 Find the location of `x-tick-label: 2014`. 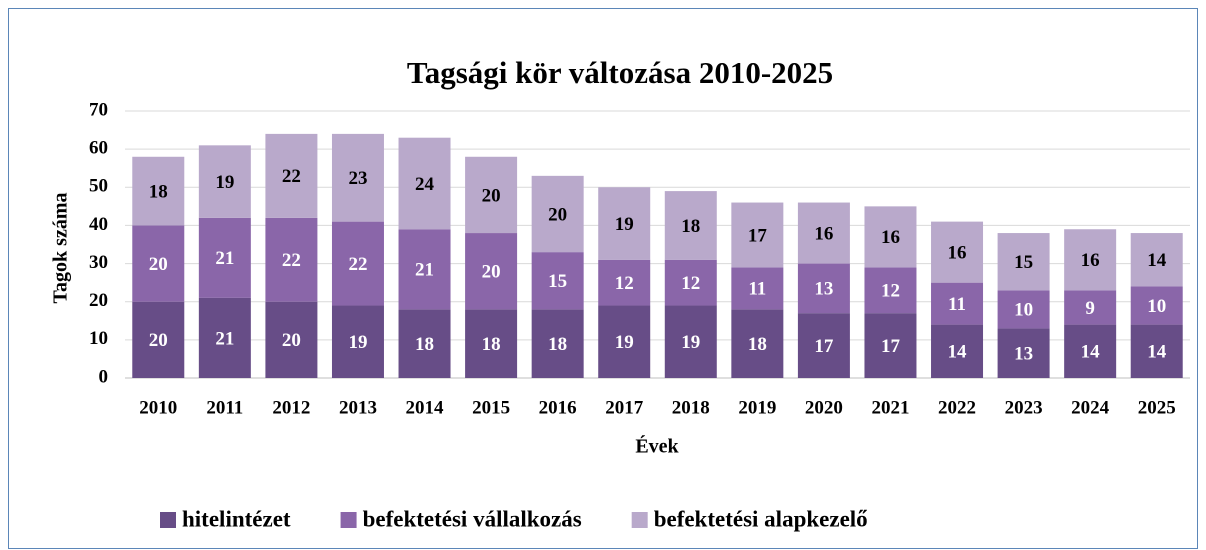

x-tick-label: 2014 is located at coordinates (425, 407).